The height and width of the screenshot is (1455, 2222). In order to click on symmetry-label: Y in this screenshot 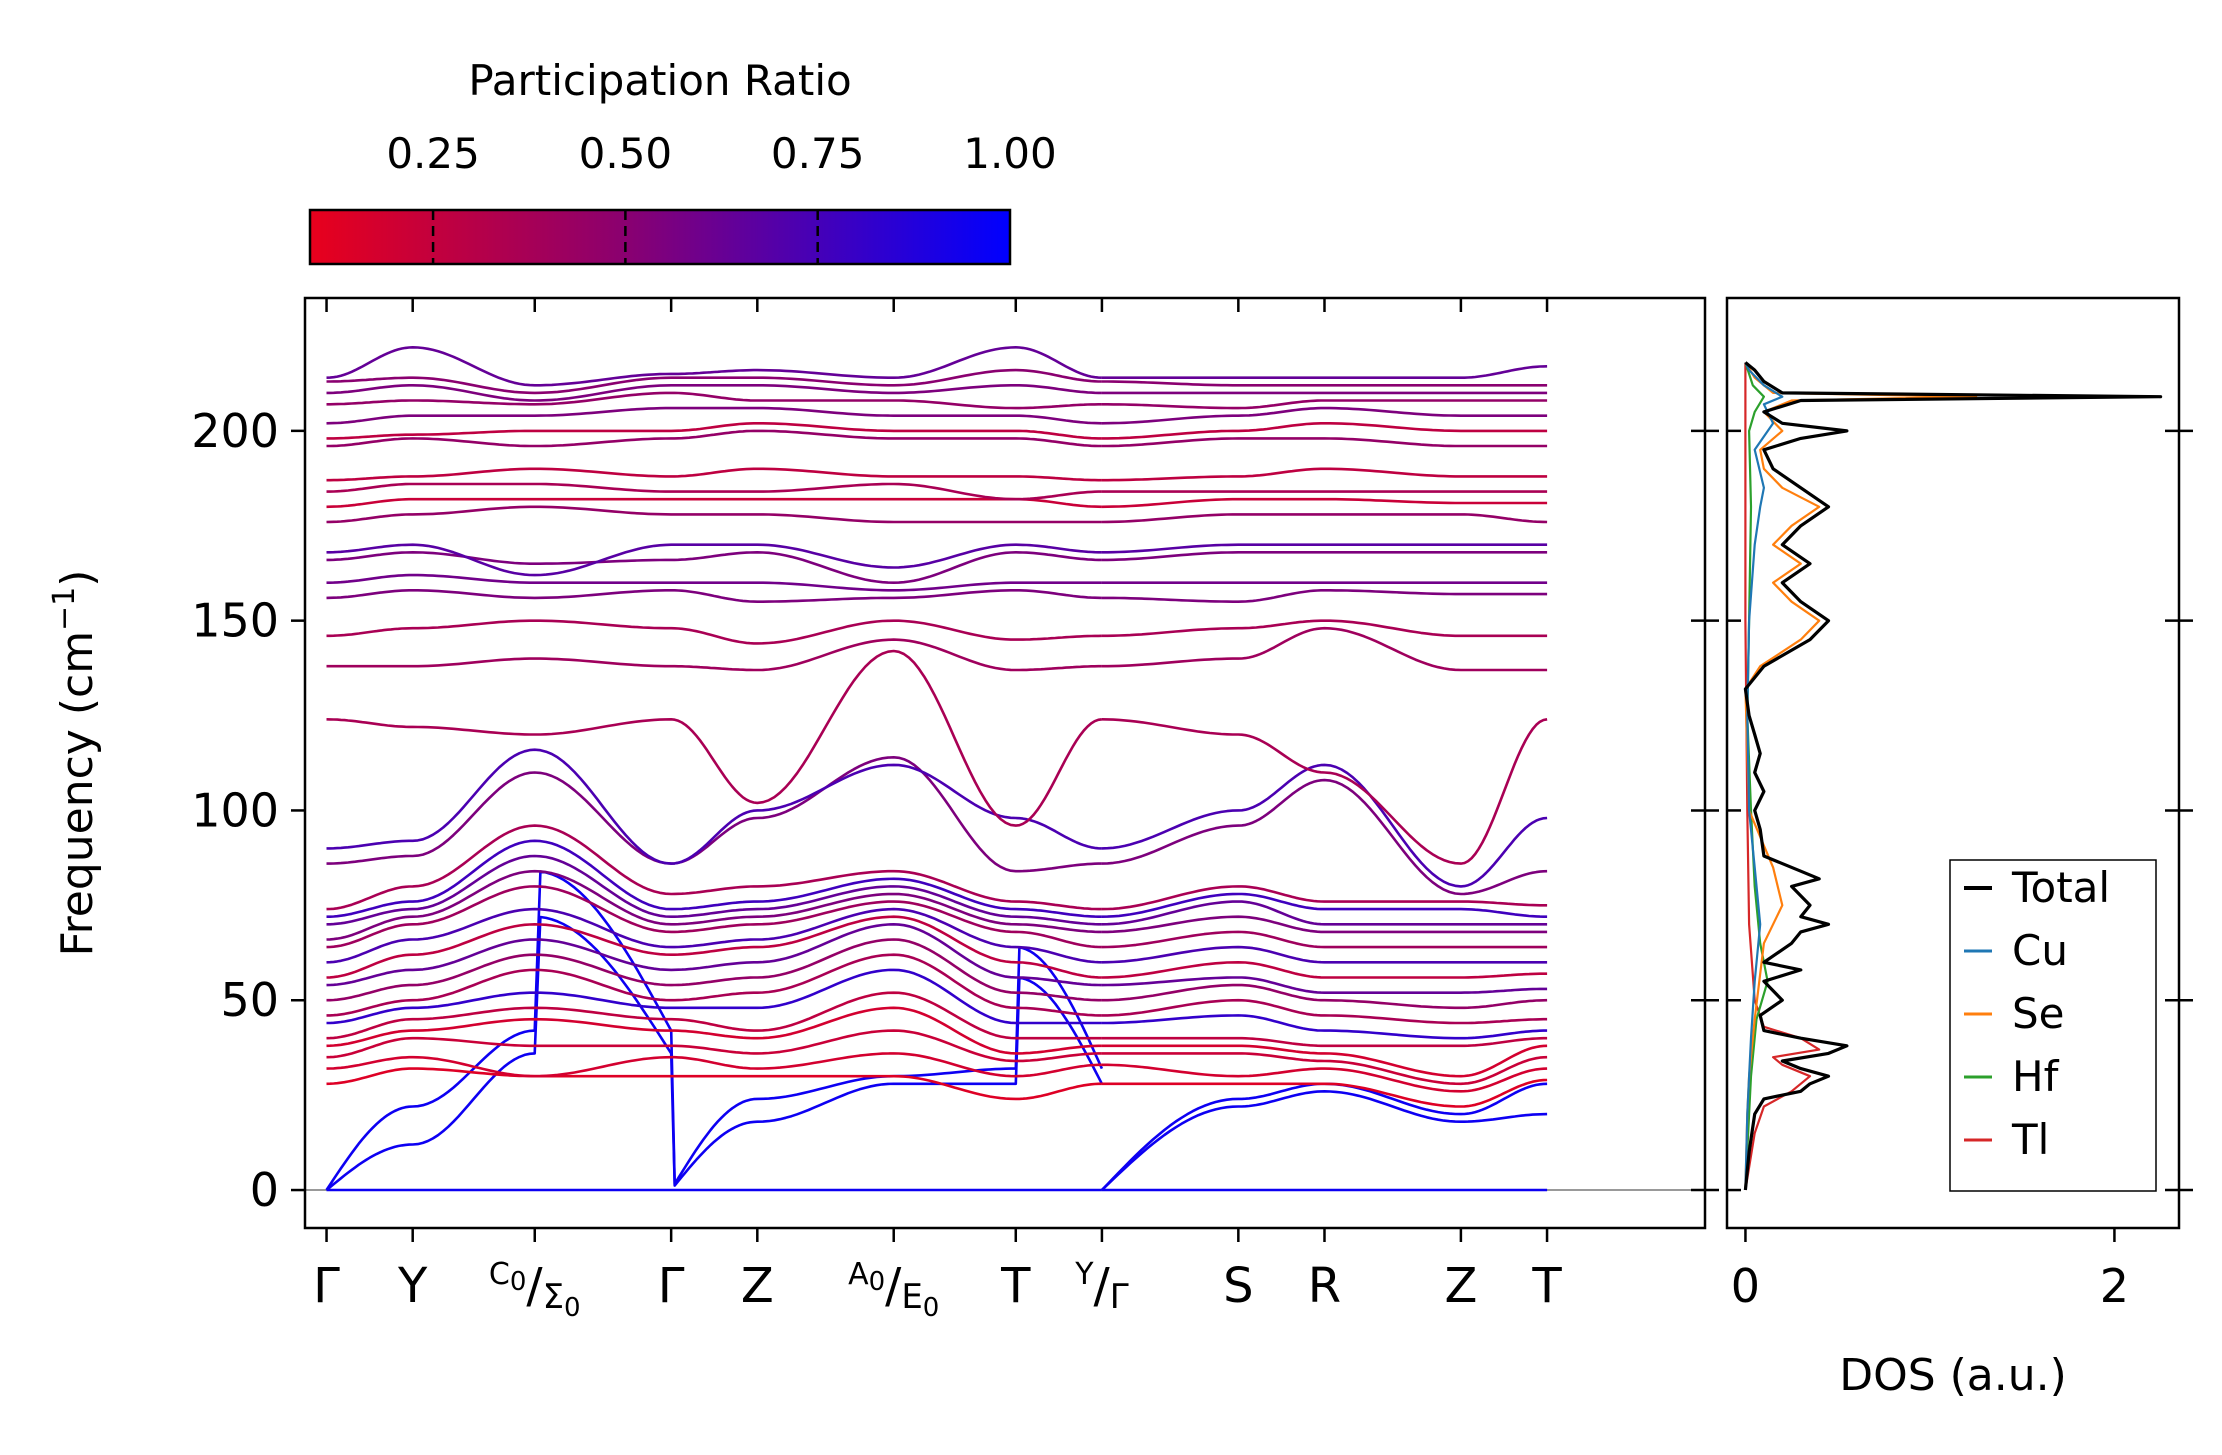, I will do `click(412, 1286)`.